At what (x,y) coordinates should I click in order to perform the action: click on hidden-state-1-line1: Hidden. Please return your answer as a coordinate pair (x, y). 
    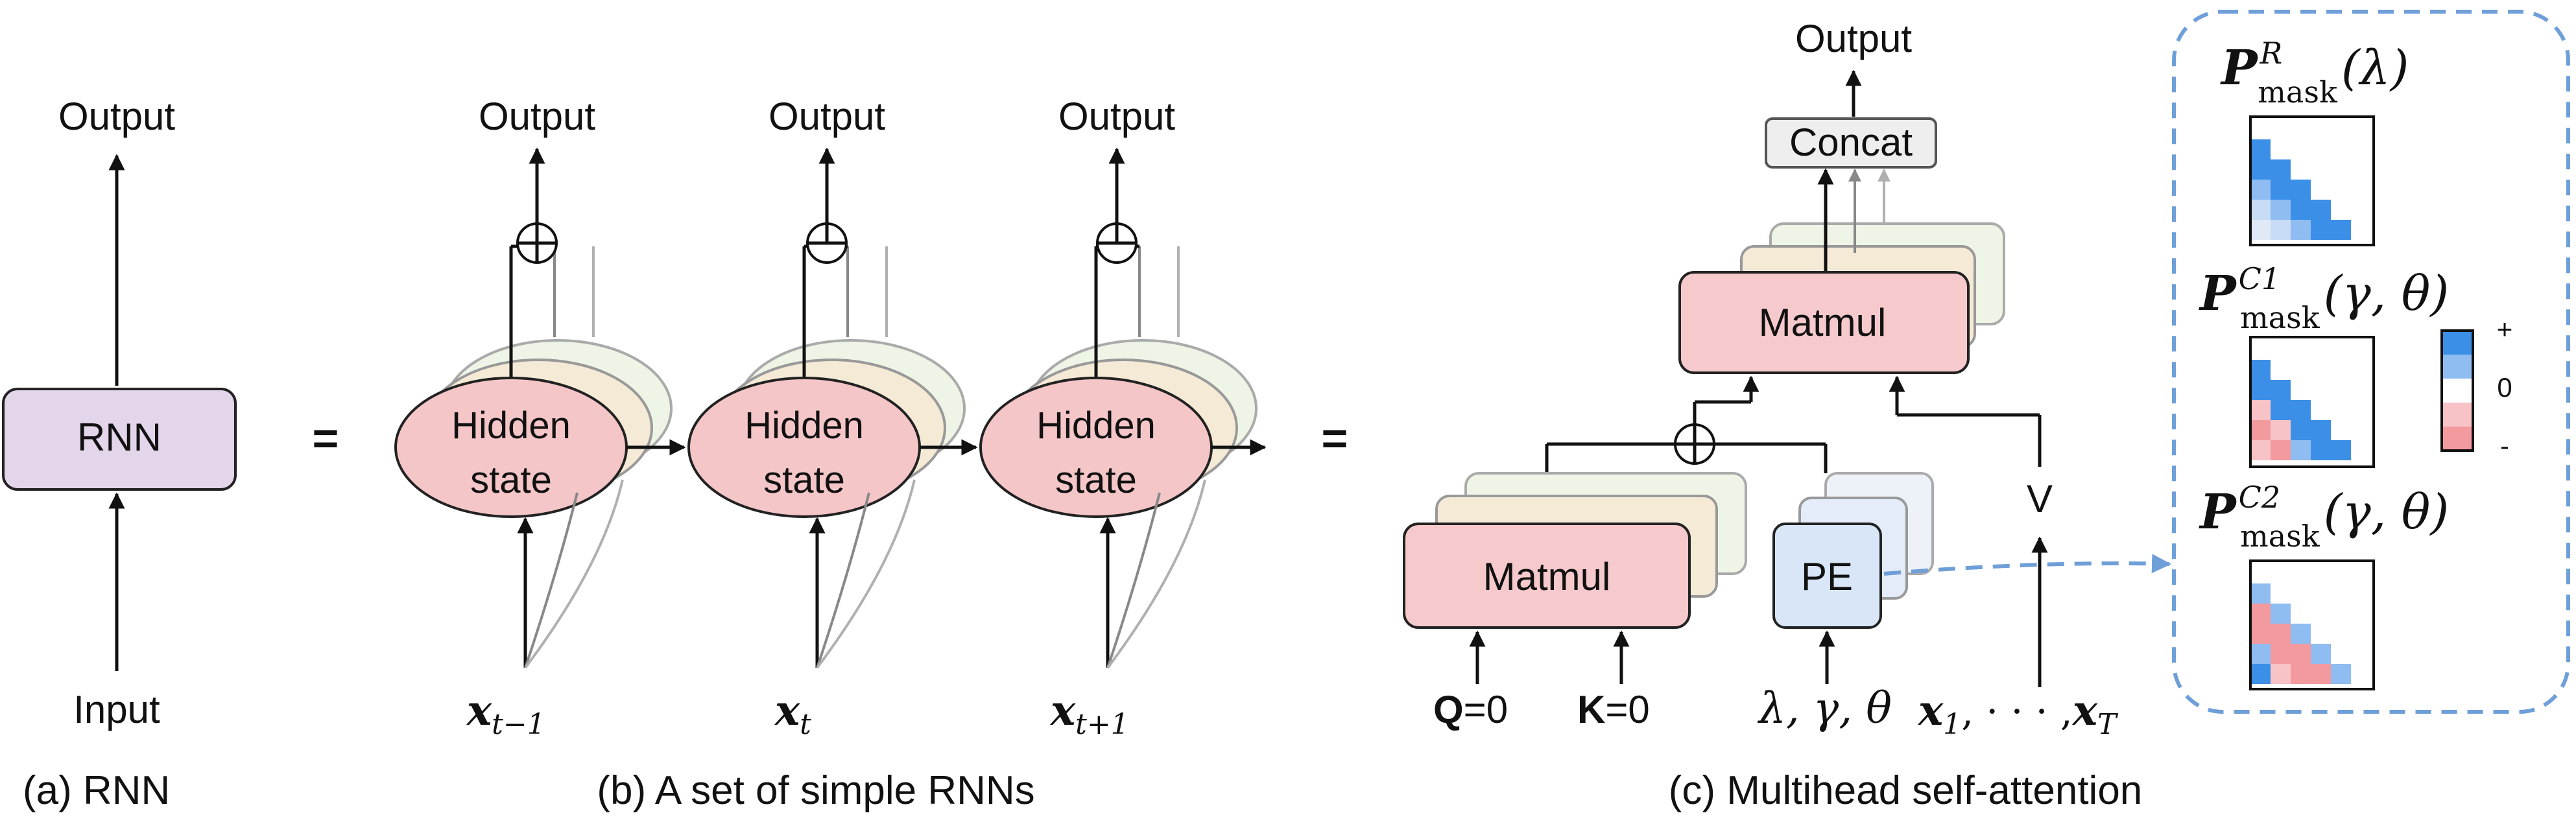
    Looking at the image, I should click on (511, 426).